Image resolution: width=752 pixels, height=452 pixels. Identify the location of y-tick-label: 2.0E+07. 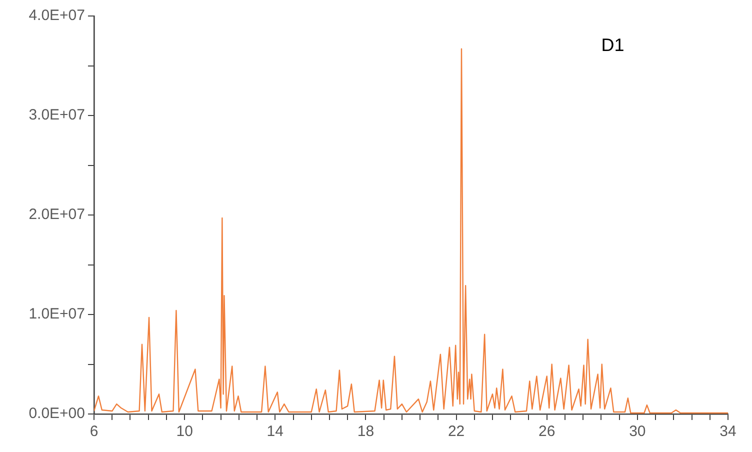
(56, 215).